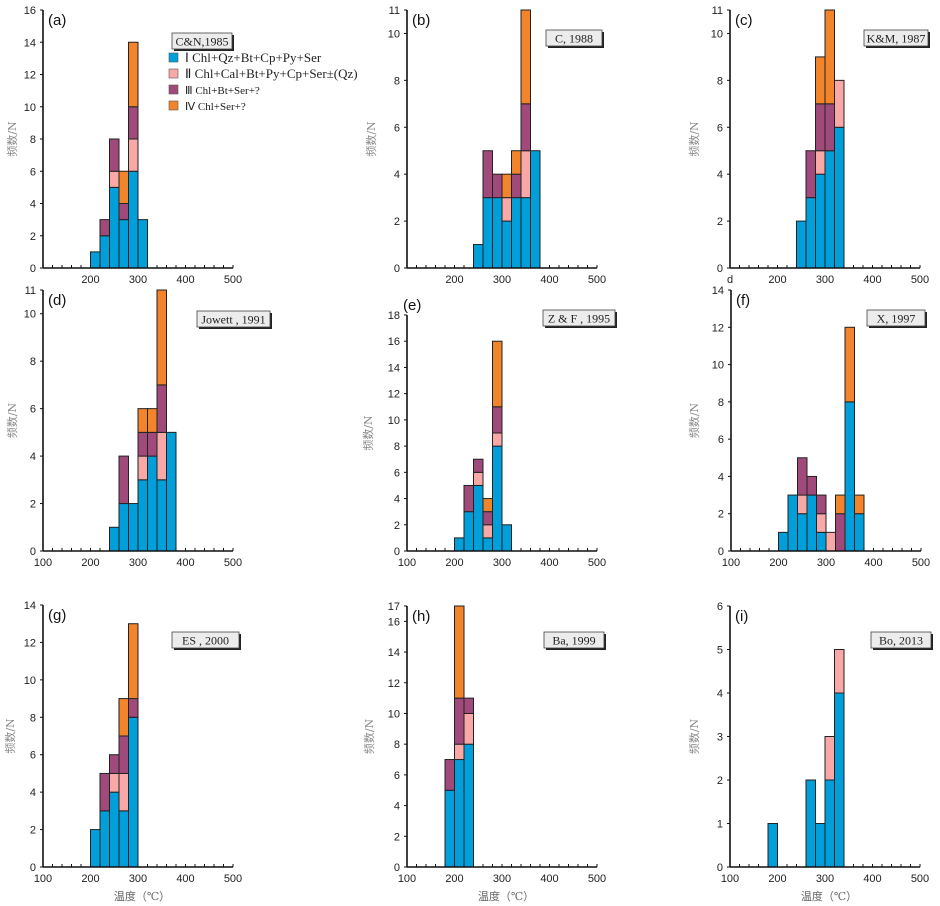  I want to click on citation-box-e: Z & F , 1995, so click(579, 318).